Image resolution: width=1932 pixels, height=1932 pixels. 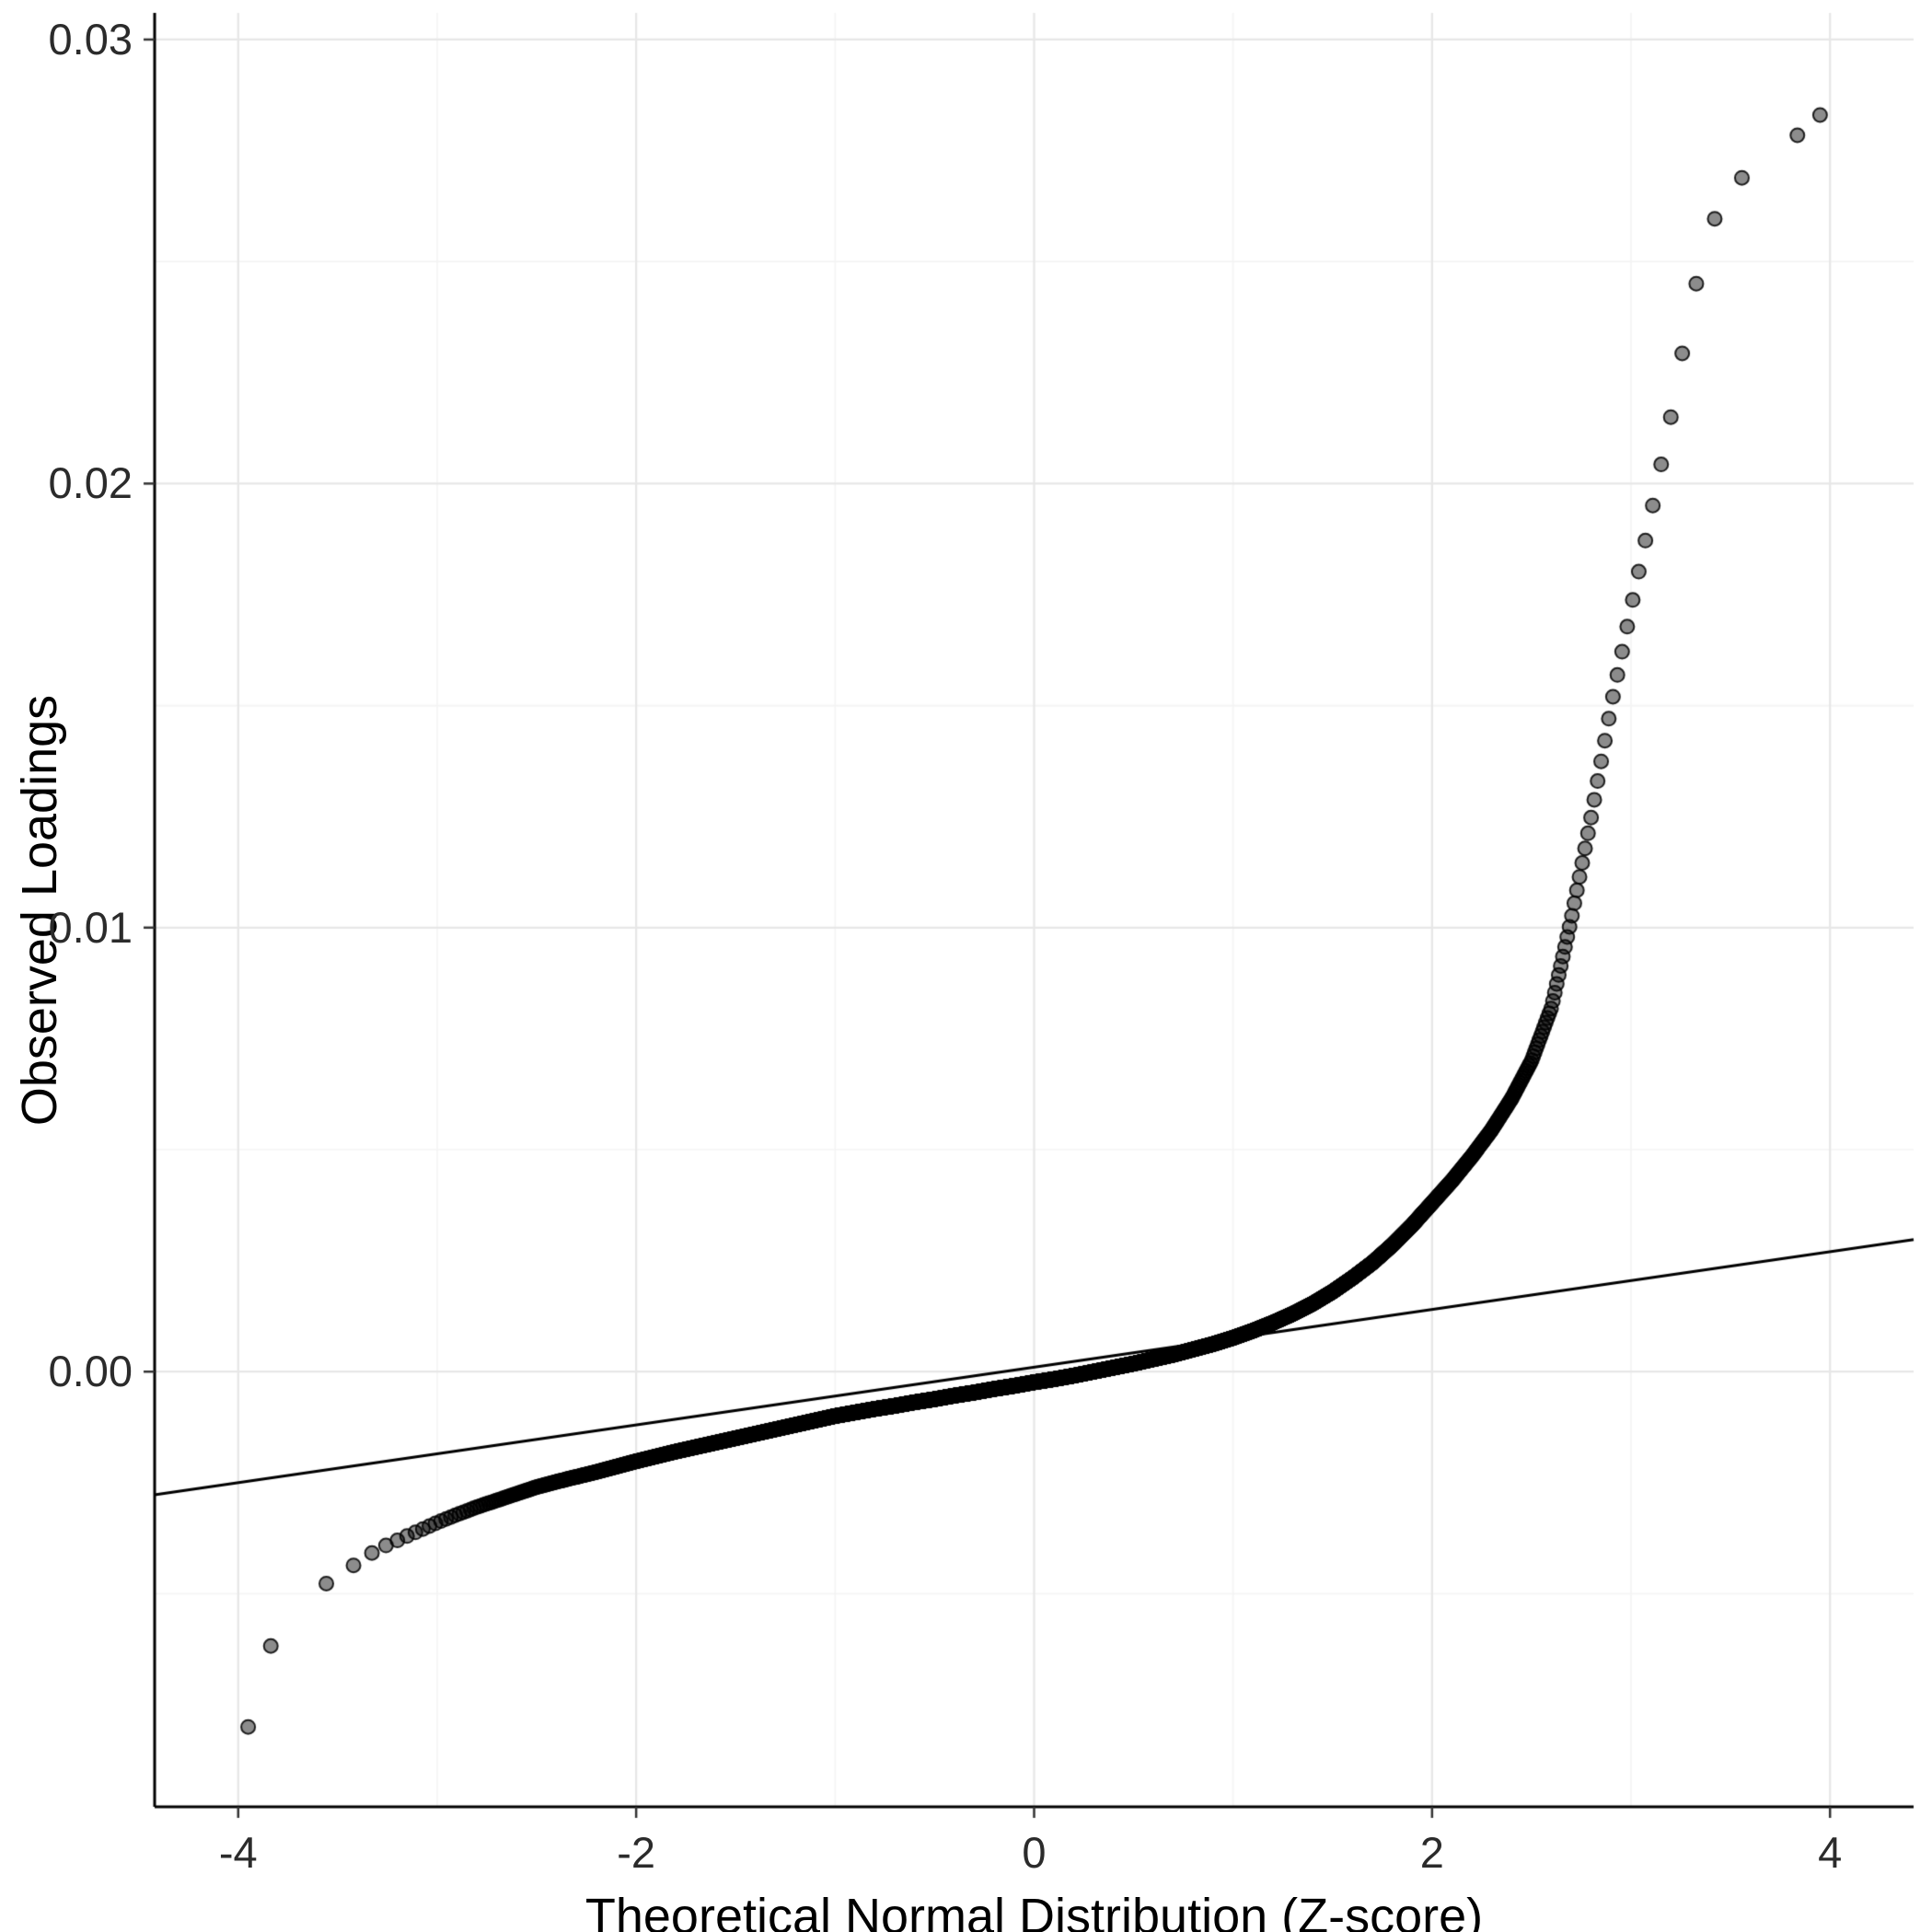 I want to click on y-tick-label: 0.02, so click(x=91, y=483).